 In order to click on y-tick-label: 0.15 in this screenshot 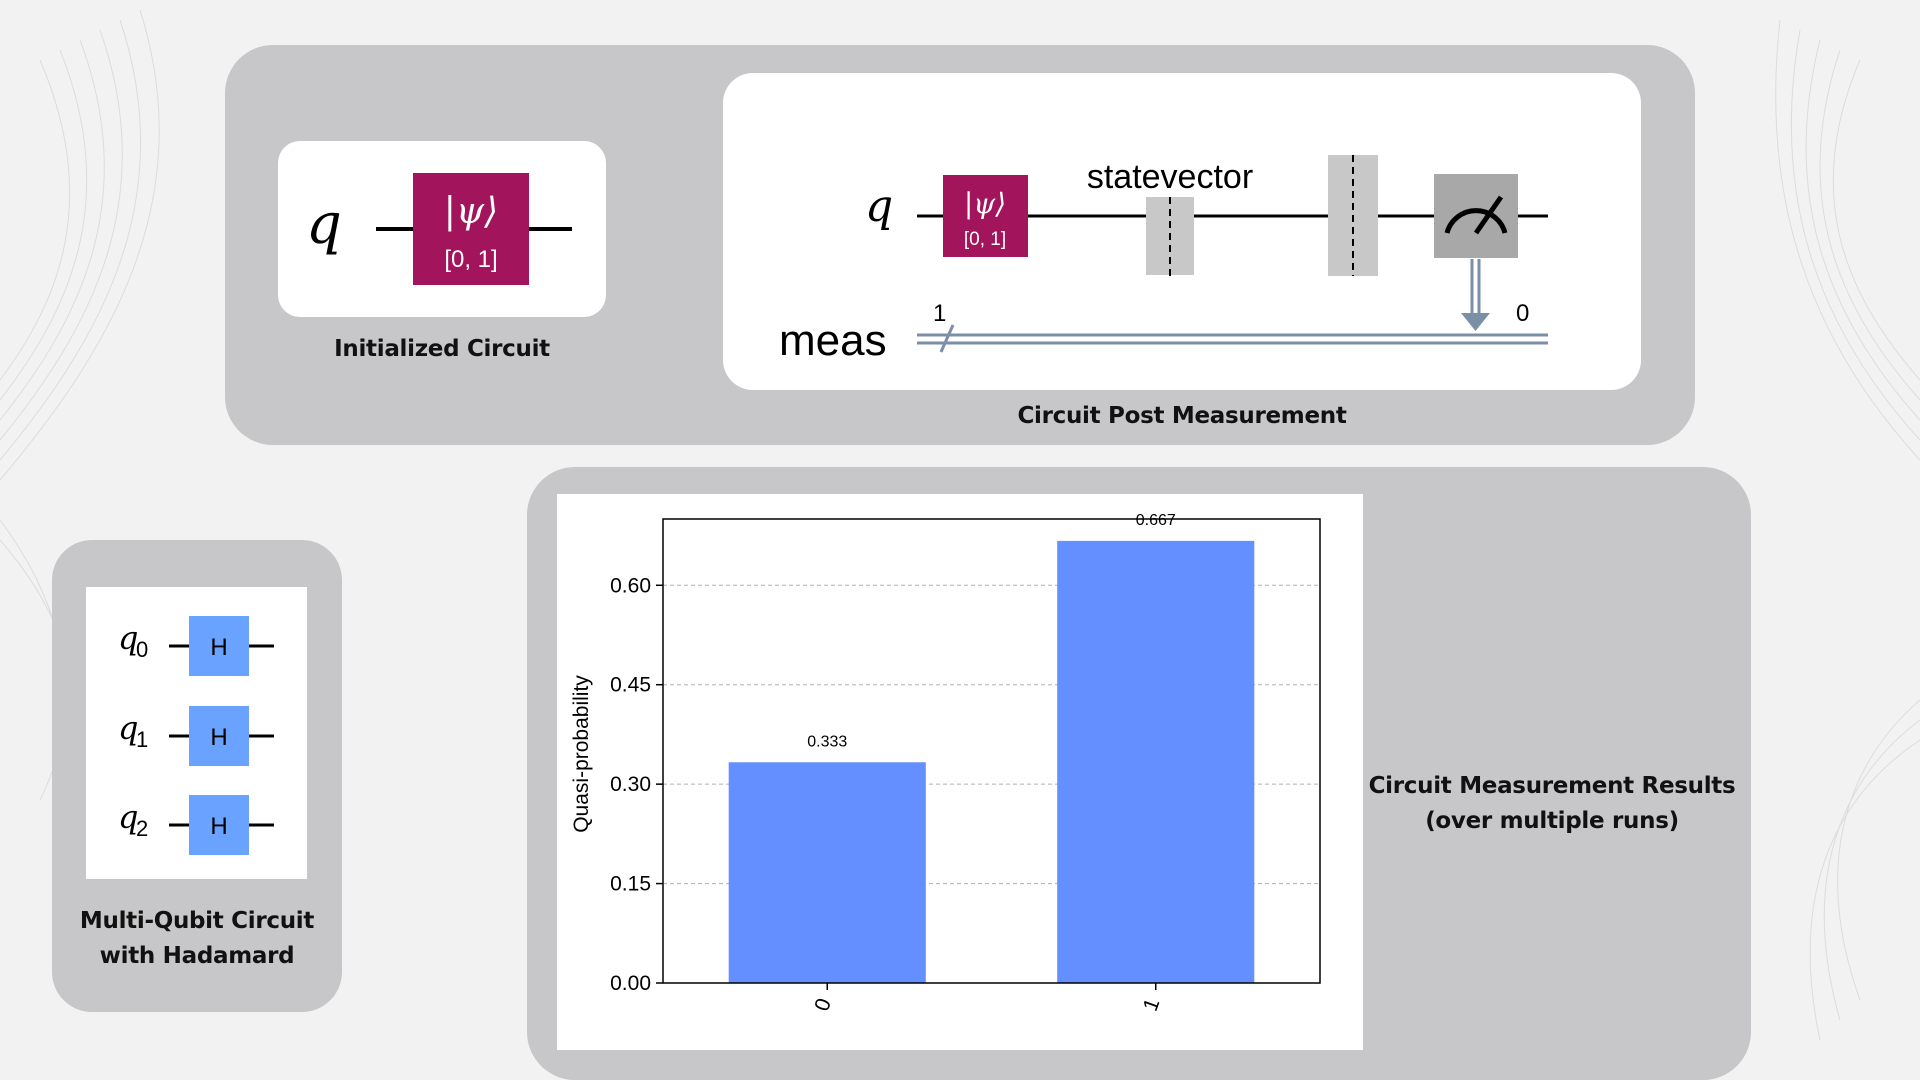, I will do `click(630, 884)`.